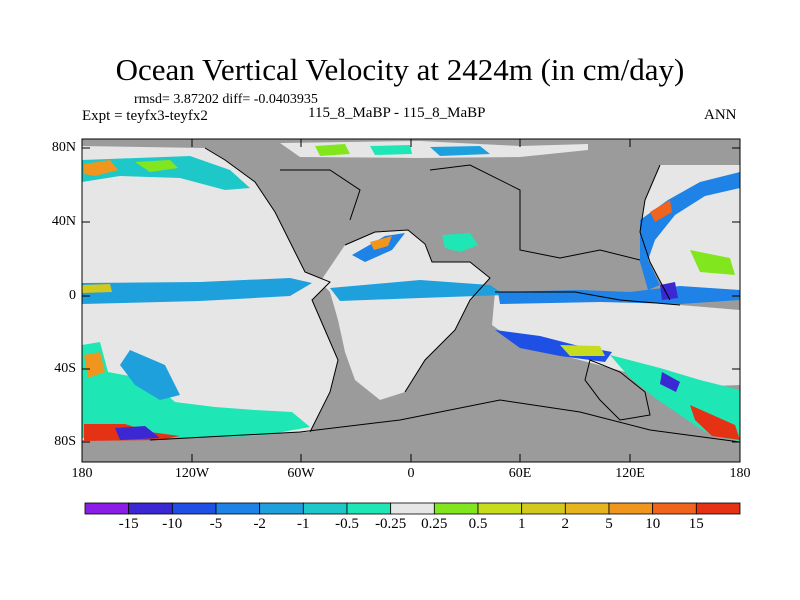 This screenshot has height=600, width=800. Describe the element at coordinates (137, 433) in the screenshot. I see `patch-south-pacific-purple` at that location.